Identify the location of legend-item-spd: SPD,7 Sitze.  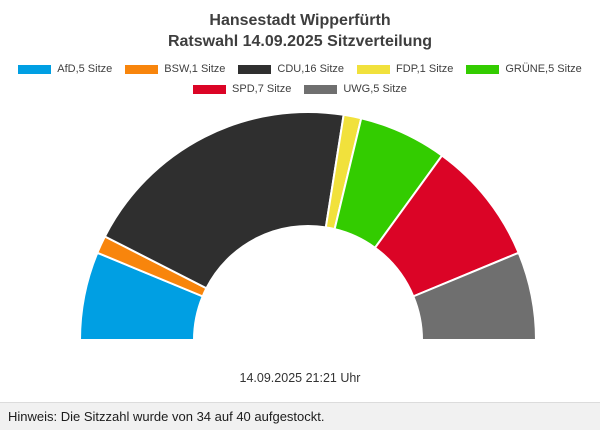
(242, 89).